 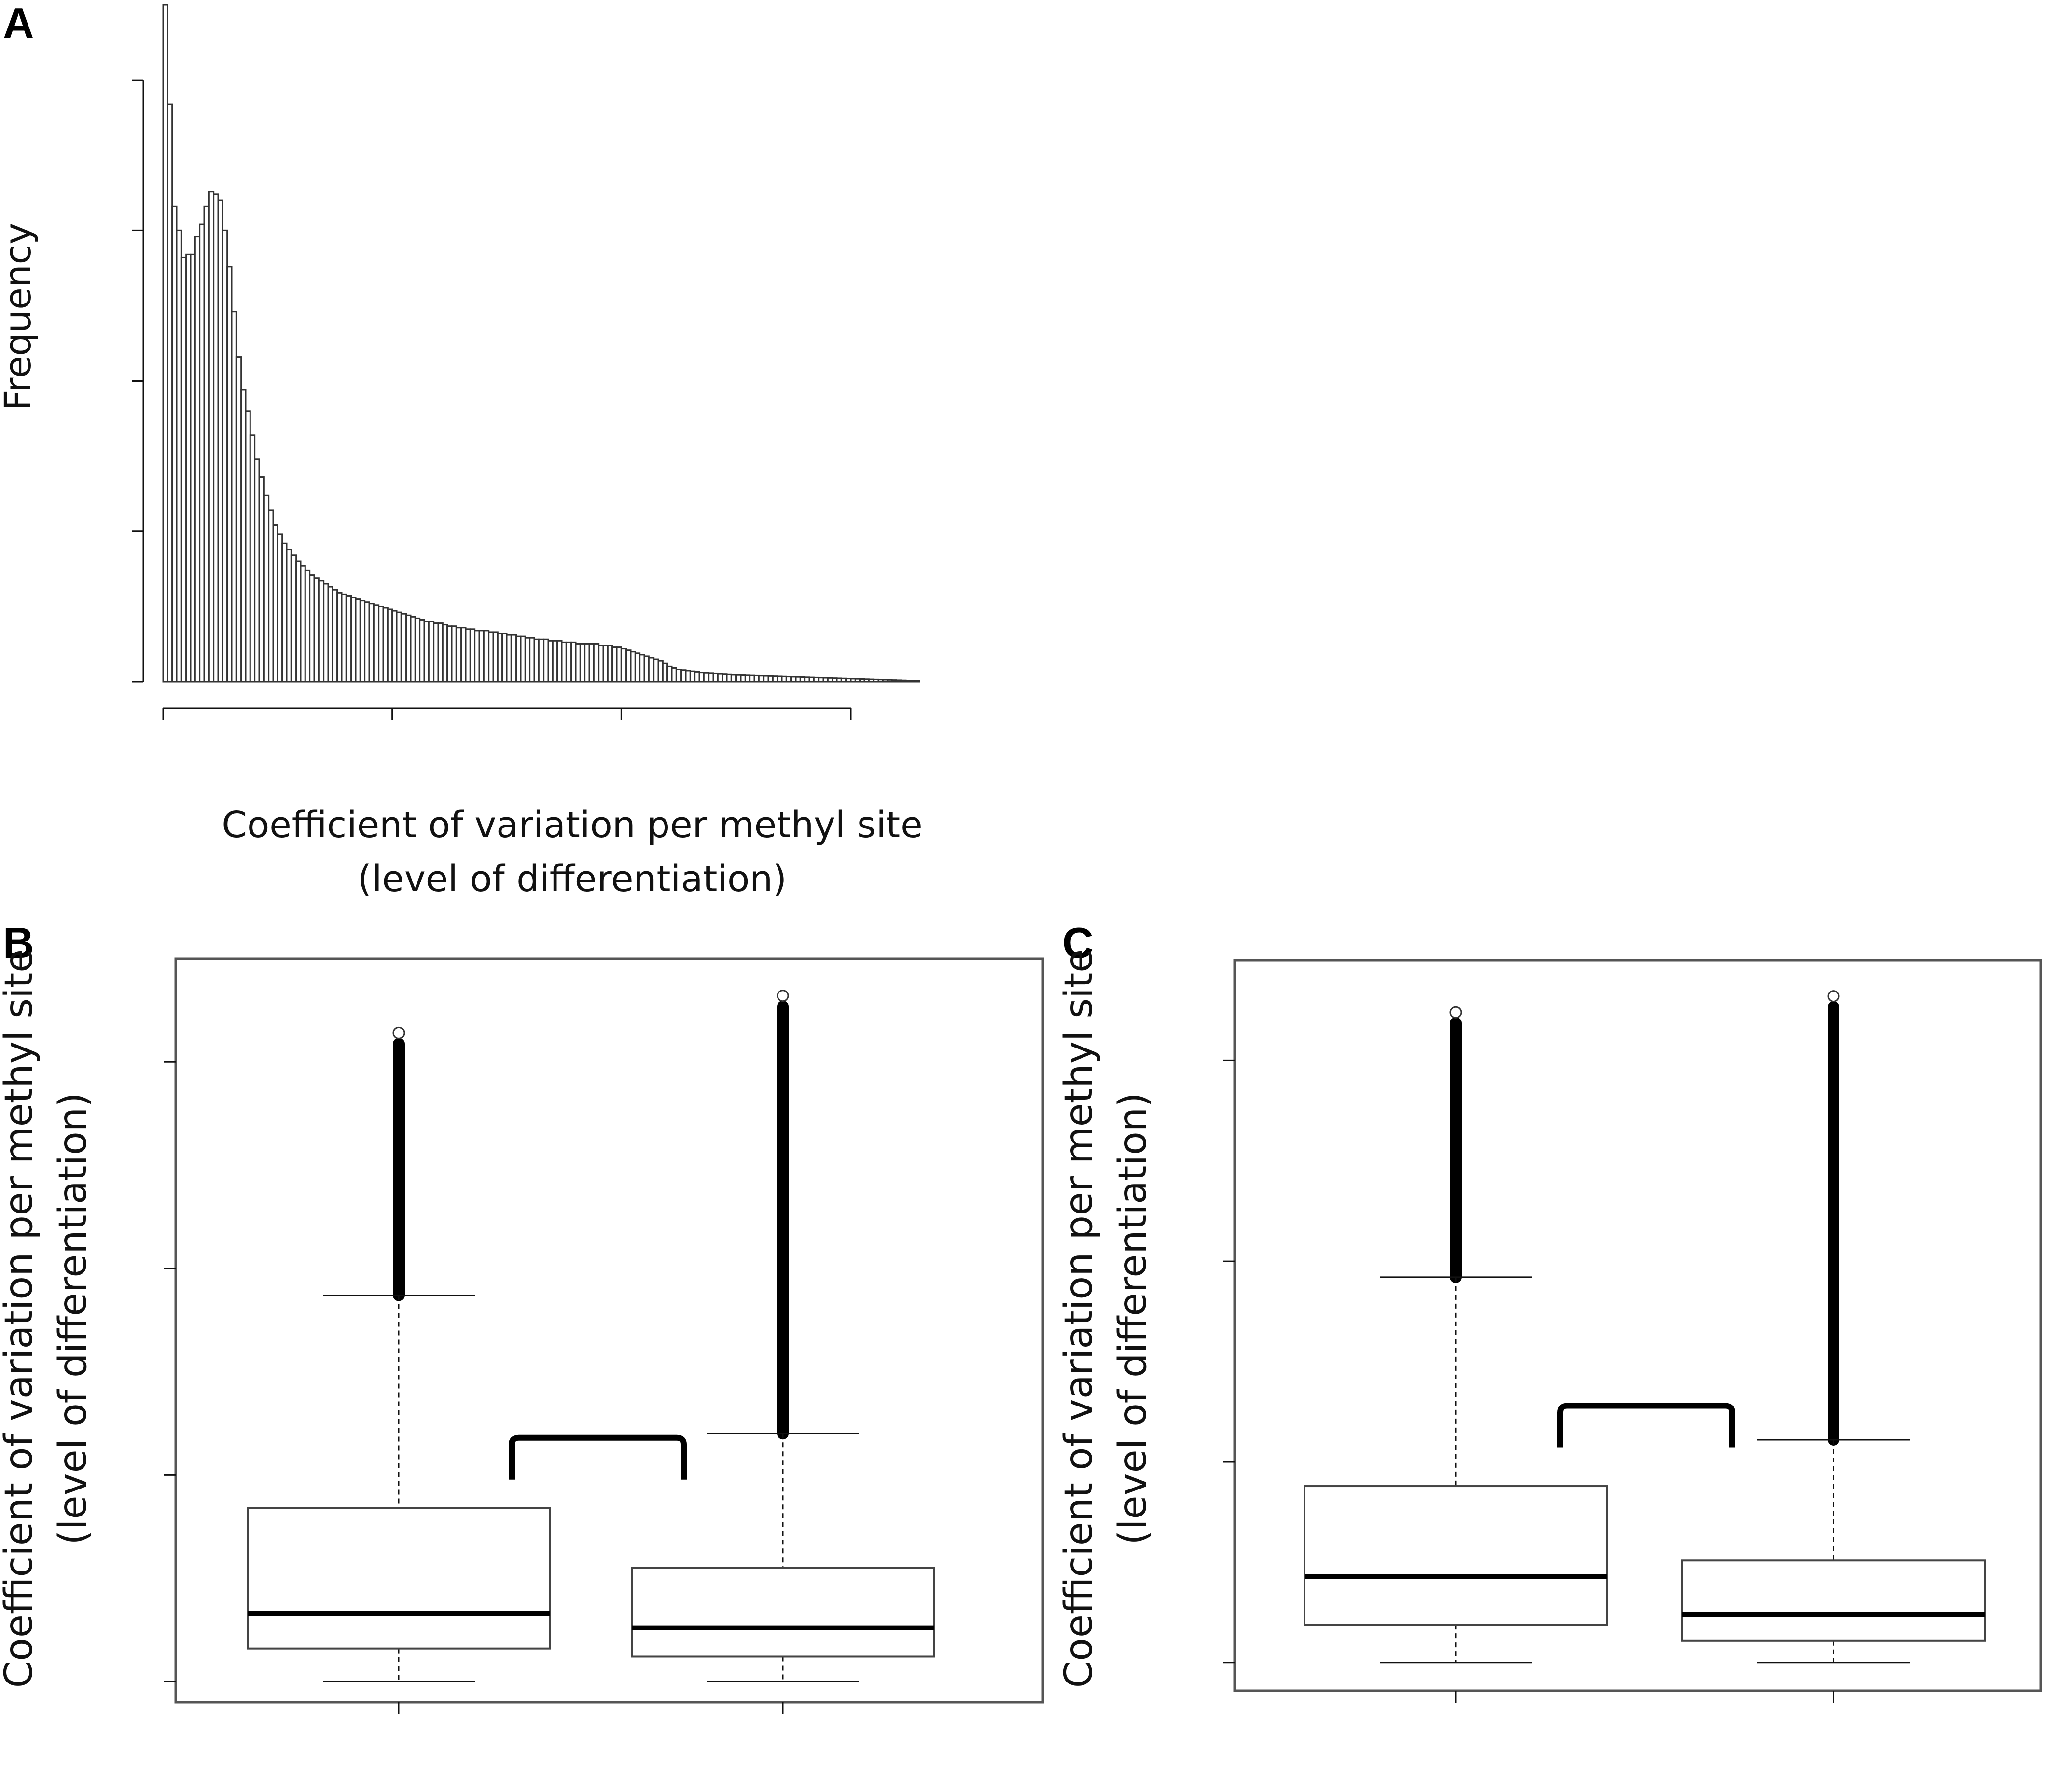 I want to click on histogram-xlabel-line1: Coefficient of variation per methyl site, so click(x=572, y=825).